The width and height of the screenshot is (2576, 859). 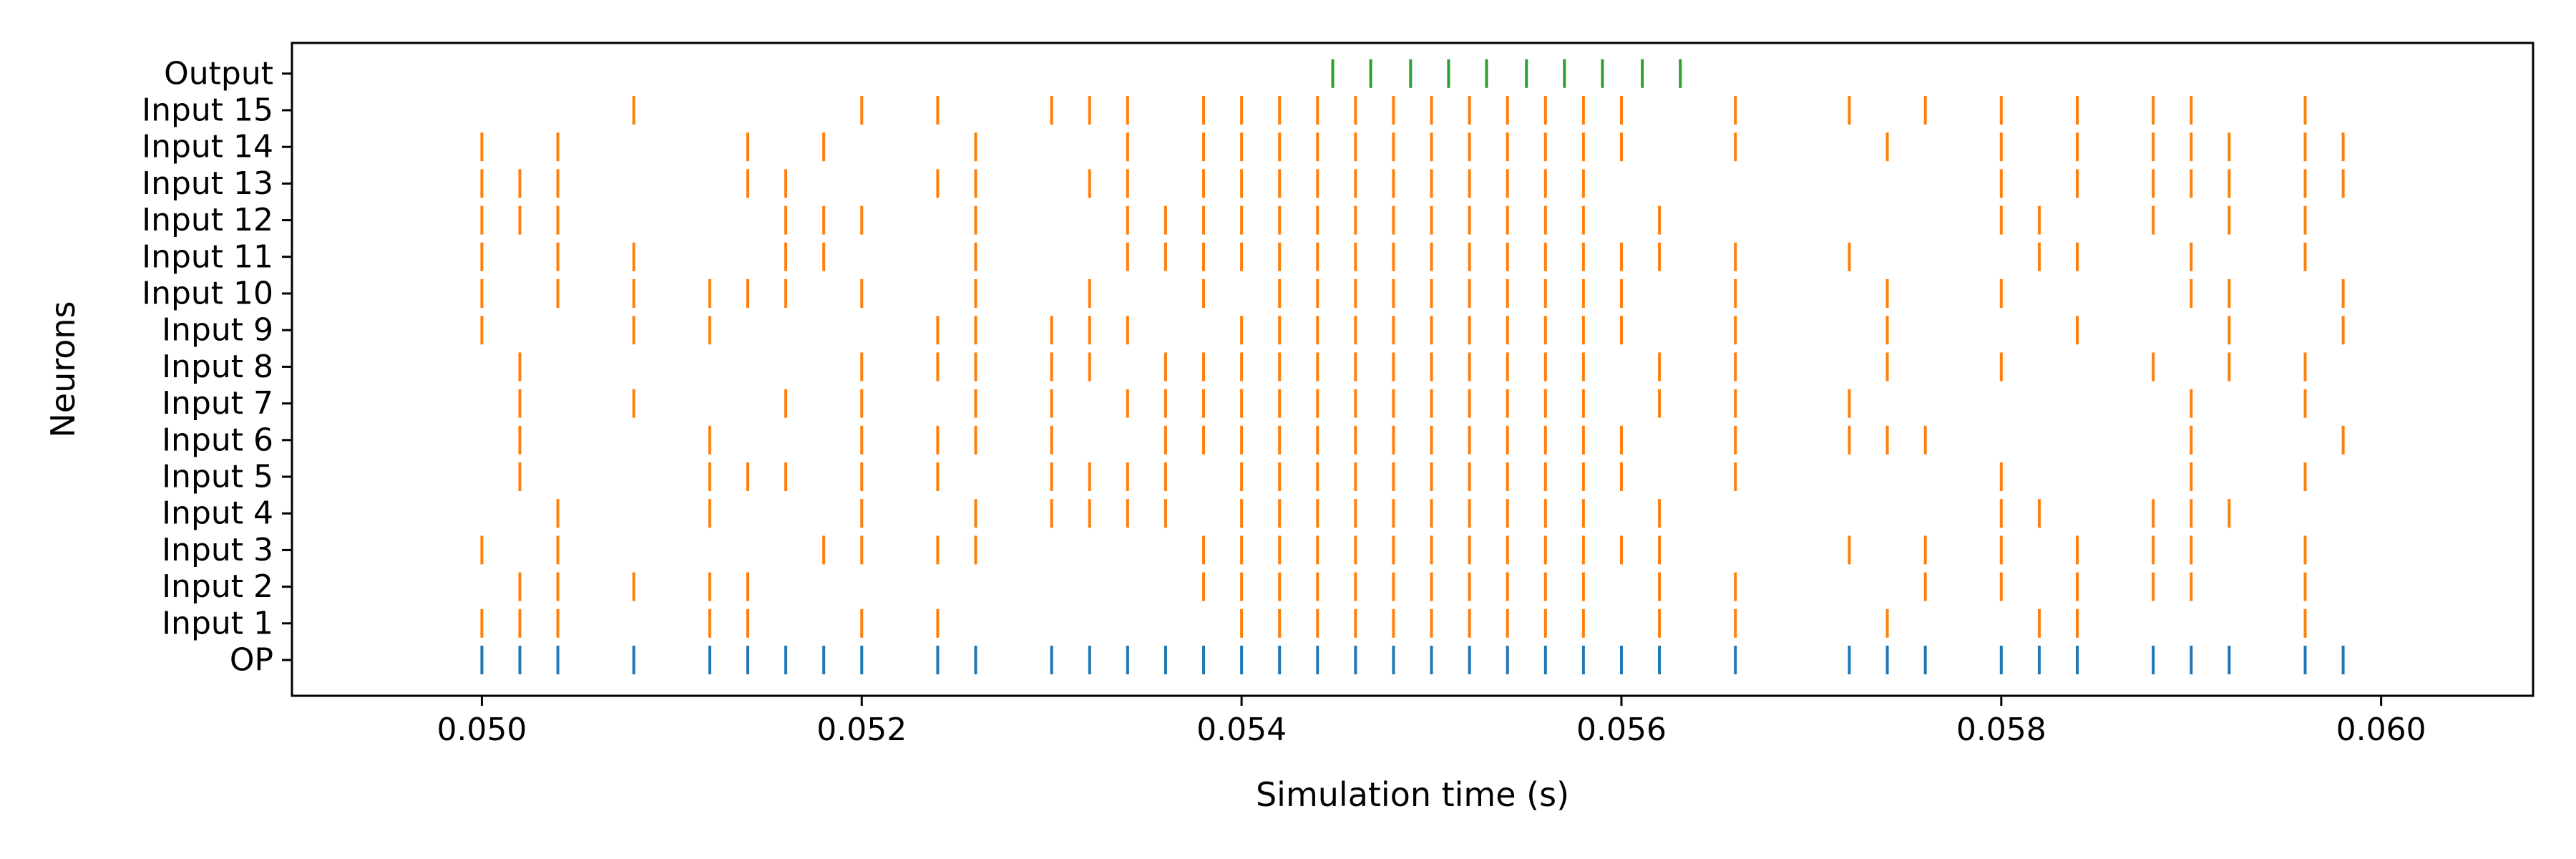 I want to click on y-tick-label-input-12: Input 12, so click(x=208, y=220).